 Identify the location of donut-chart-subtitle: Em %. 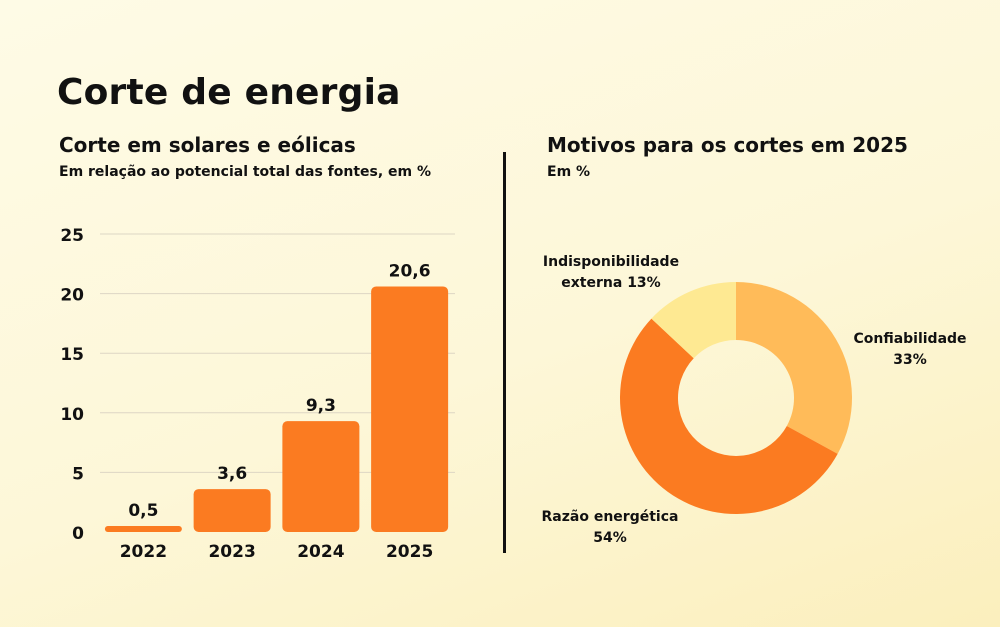
(569, 172).